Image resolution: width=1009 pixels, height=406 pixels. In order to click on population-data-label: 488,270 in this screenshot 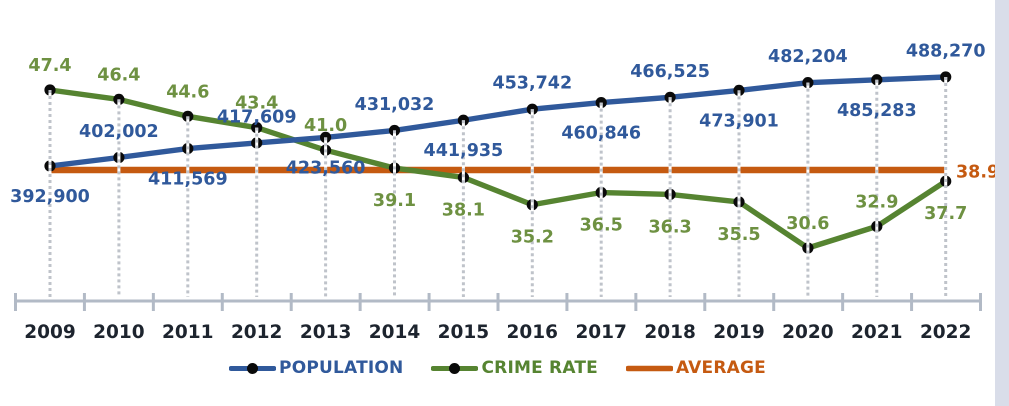, I will do `click(946, 52)`.